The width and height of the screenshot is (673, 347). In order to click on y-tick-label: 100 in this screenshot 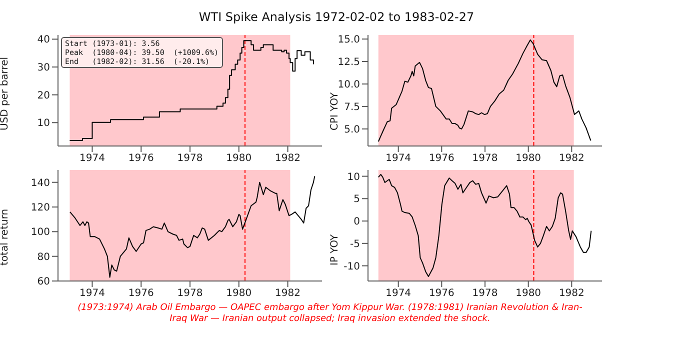, I will do `click(40, 232)`.